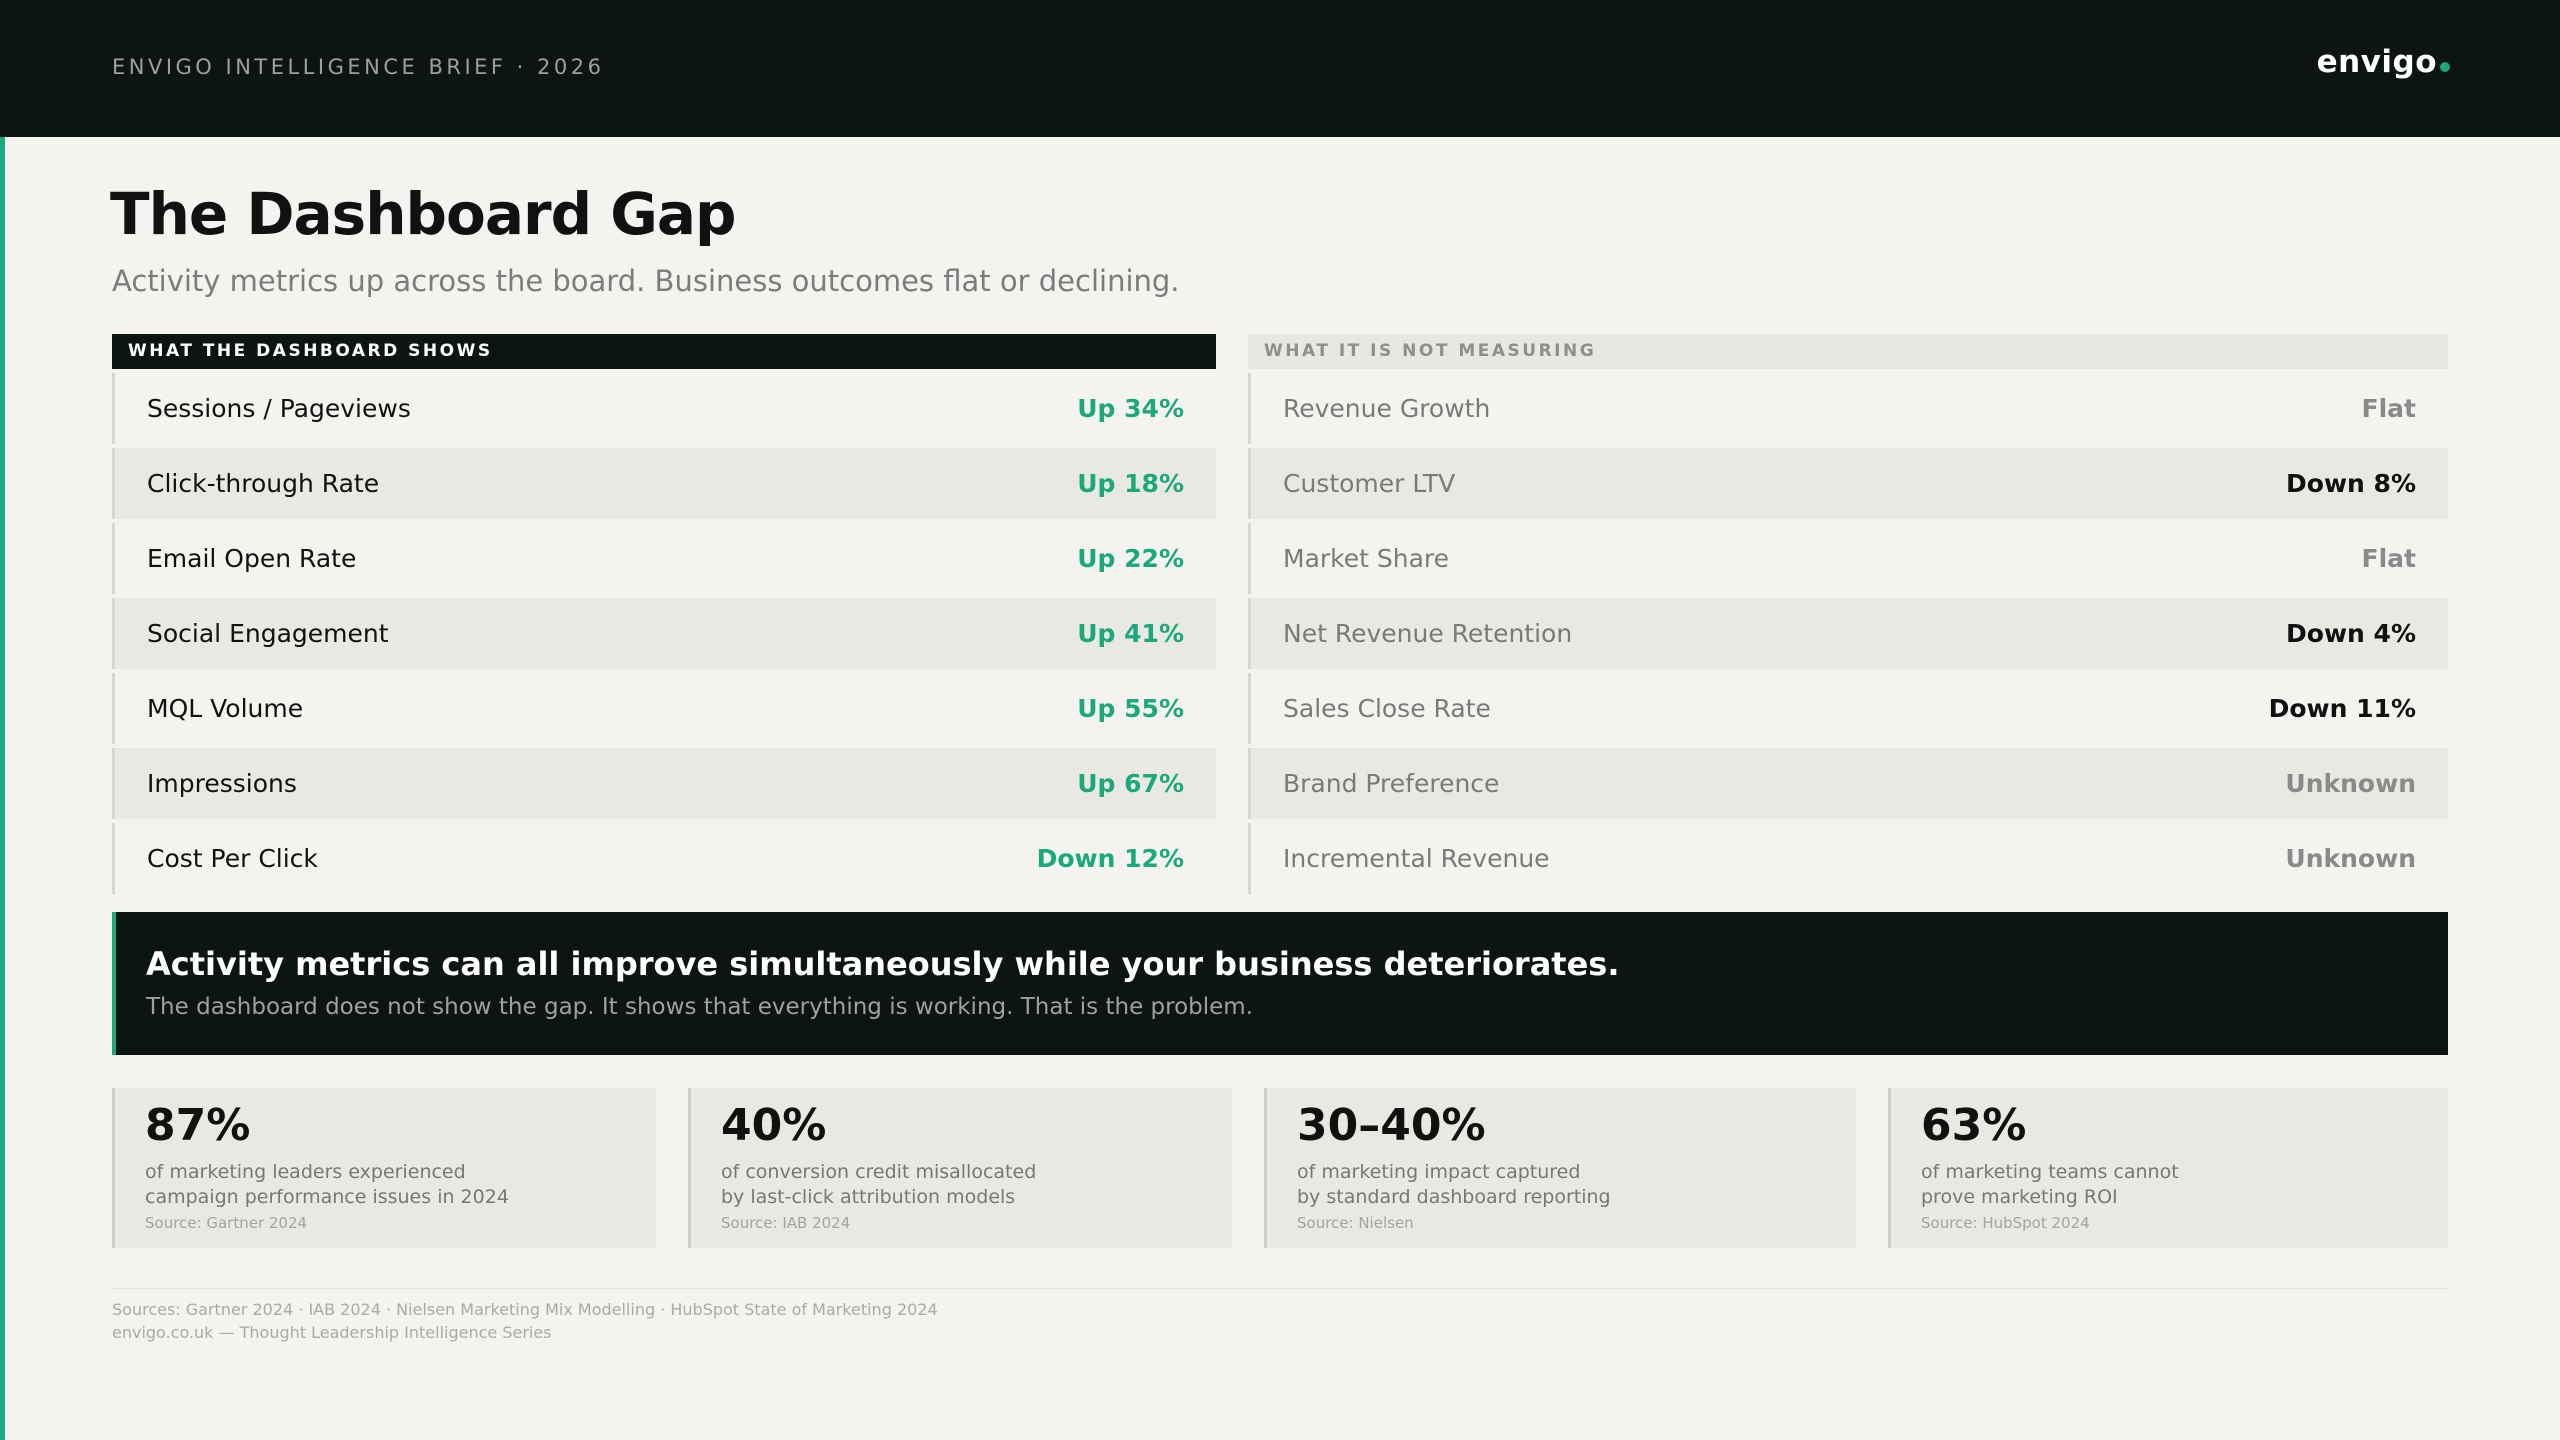 The image size is (2560, 1440). I want to click on stat-source: Source: HubSpot 2024, so click(2005, 1223).